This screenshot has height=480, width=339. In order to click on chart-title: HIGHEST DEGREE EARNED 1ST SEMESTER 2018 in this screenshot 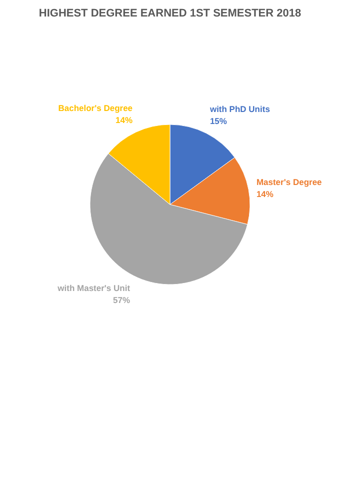, I will do `click(170, 14)`.